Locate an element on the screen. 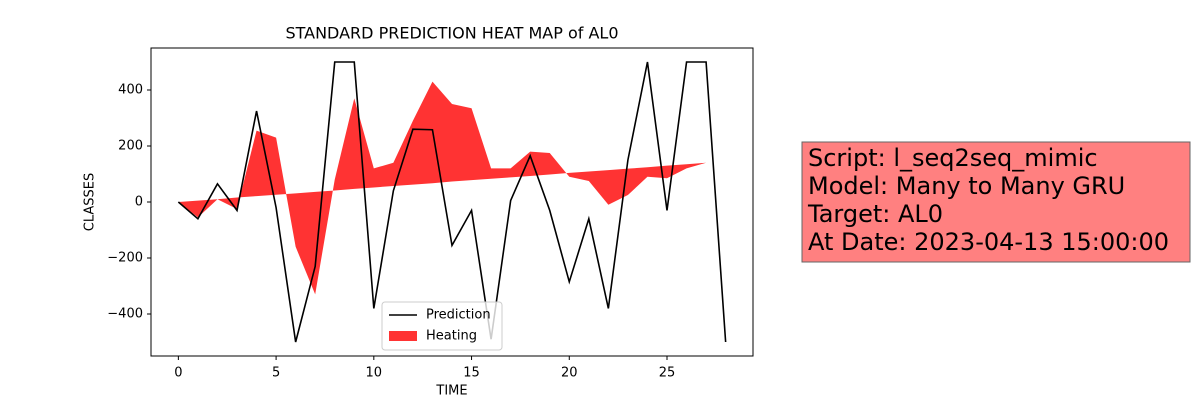  x-tick-label: 20 is located at coordinates (569, 373).